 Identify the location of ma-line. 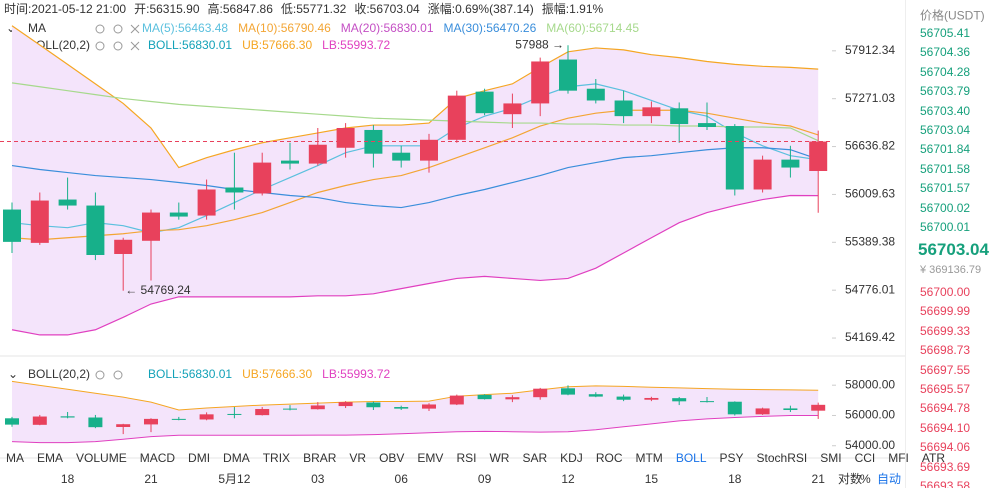
(415, 112).